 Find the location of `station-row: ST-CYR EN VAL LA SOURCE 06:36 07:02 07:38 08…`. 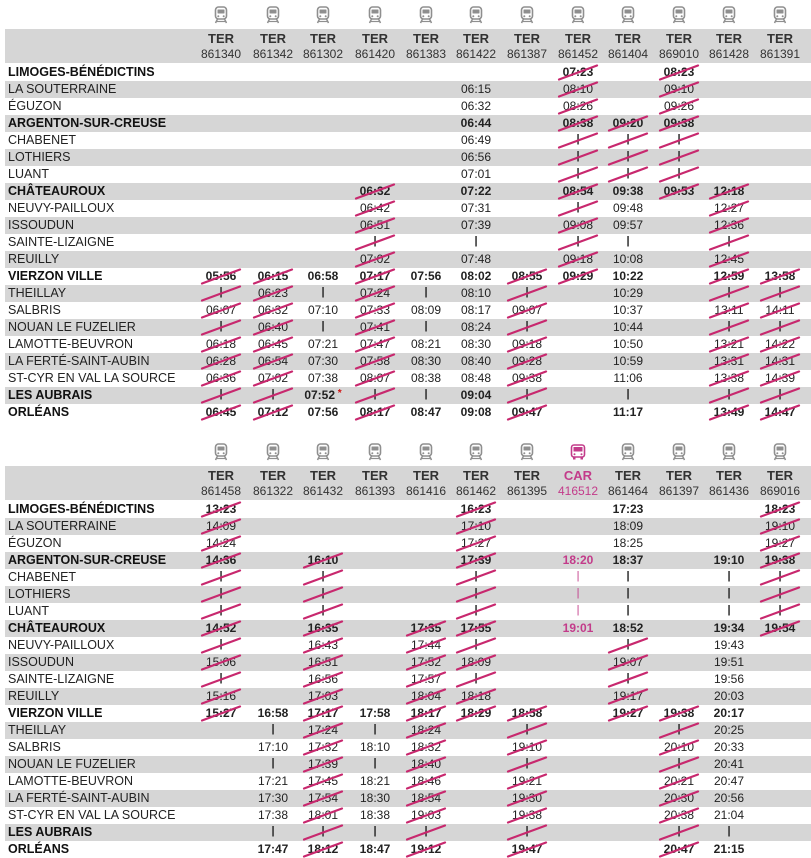

station-row: ST-CYR EN VAL LA SOURCE 06:36 07:02 07:38 08… is located at coordinates (408, 378).